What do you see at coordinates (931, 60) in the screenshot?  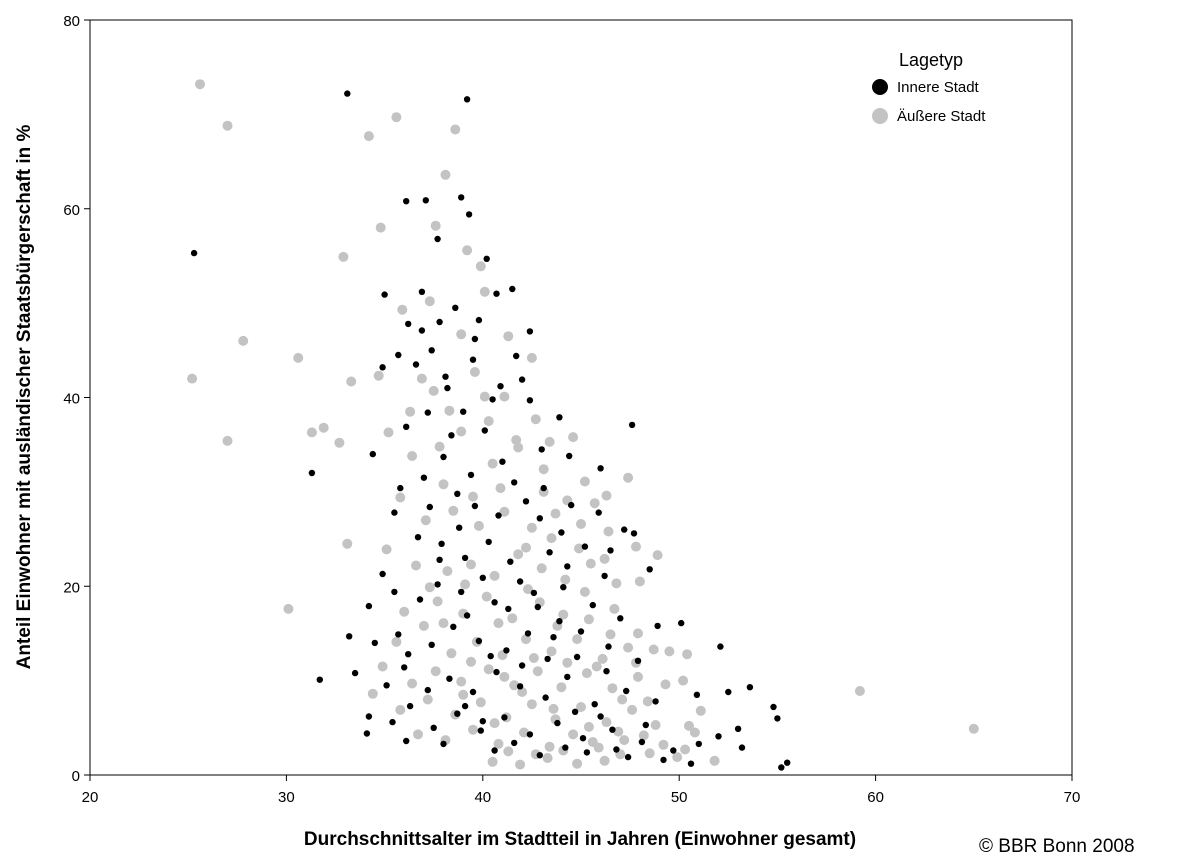 I see `legend-title: Lagetyp` at bounding box center [931, 60].